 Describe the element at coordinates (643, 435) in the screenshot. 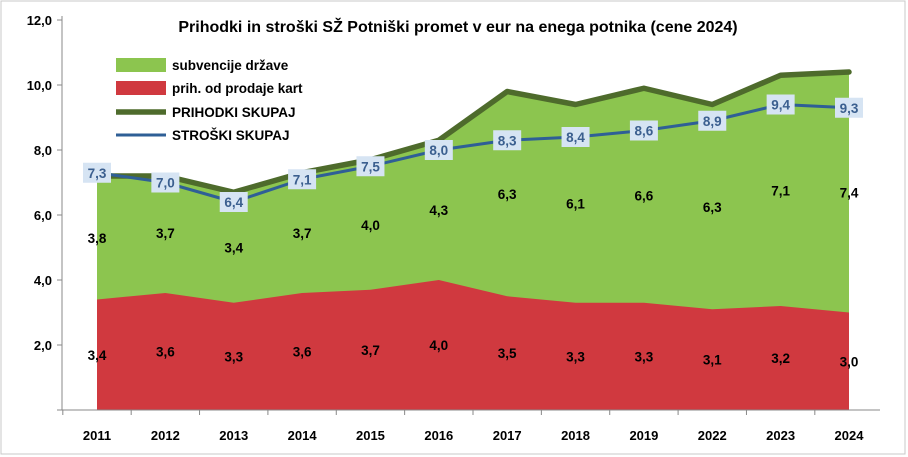

I see `x-tick-label: 2019` at that location.